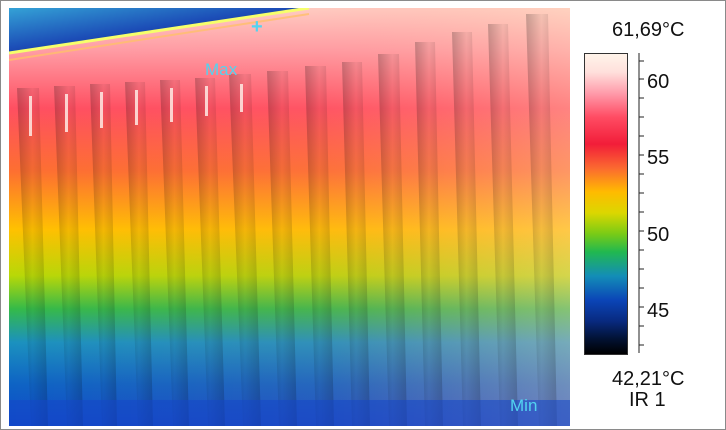 This screenshot has width=726, height=430. I want to click on min-marker-label: Min, so click(524, 405).